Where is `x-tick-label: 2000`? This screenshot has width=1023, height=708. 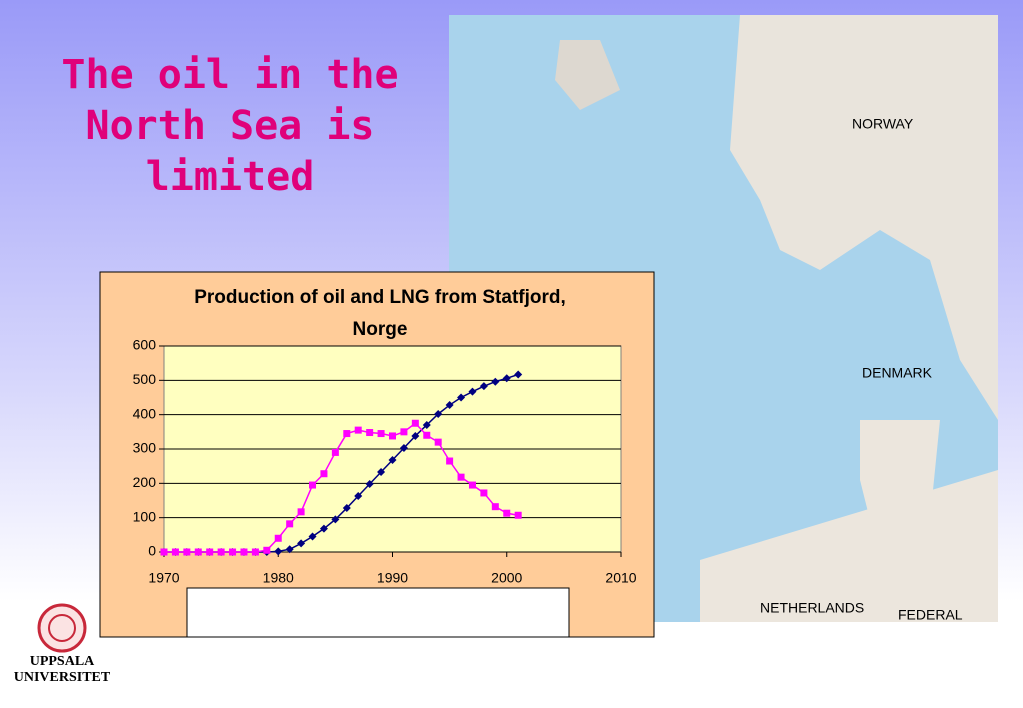
x-tick-label: 2000 is located at coordinates (506, 578).